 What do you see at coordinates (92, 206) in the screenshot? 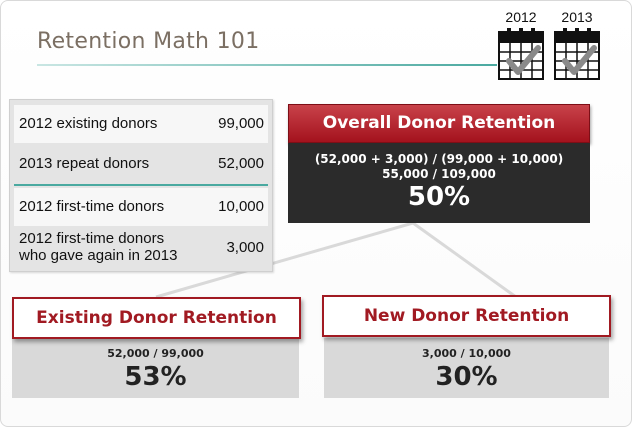
I see `row-label: 2012 first-time donors` at bounding box center [92, 206].